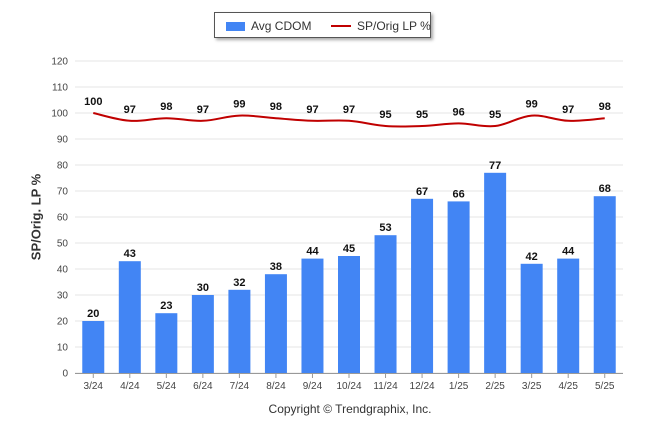 The width and height of the screenshot is (646, 434). What do you see at coordinates (349, 249) in the screenshot?
I see `bar-value-label: 45` at bounding box center [349, 249].